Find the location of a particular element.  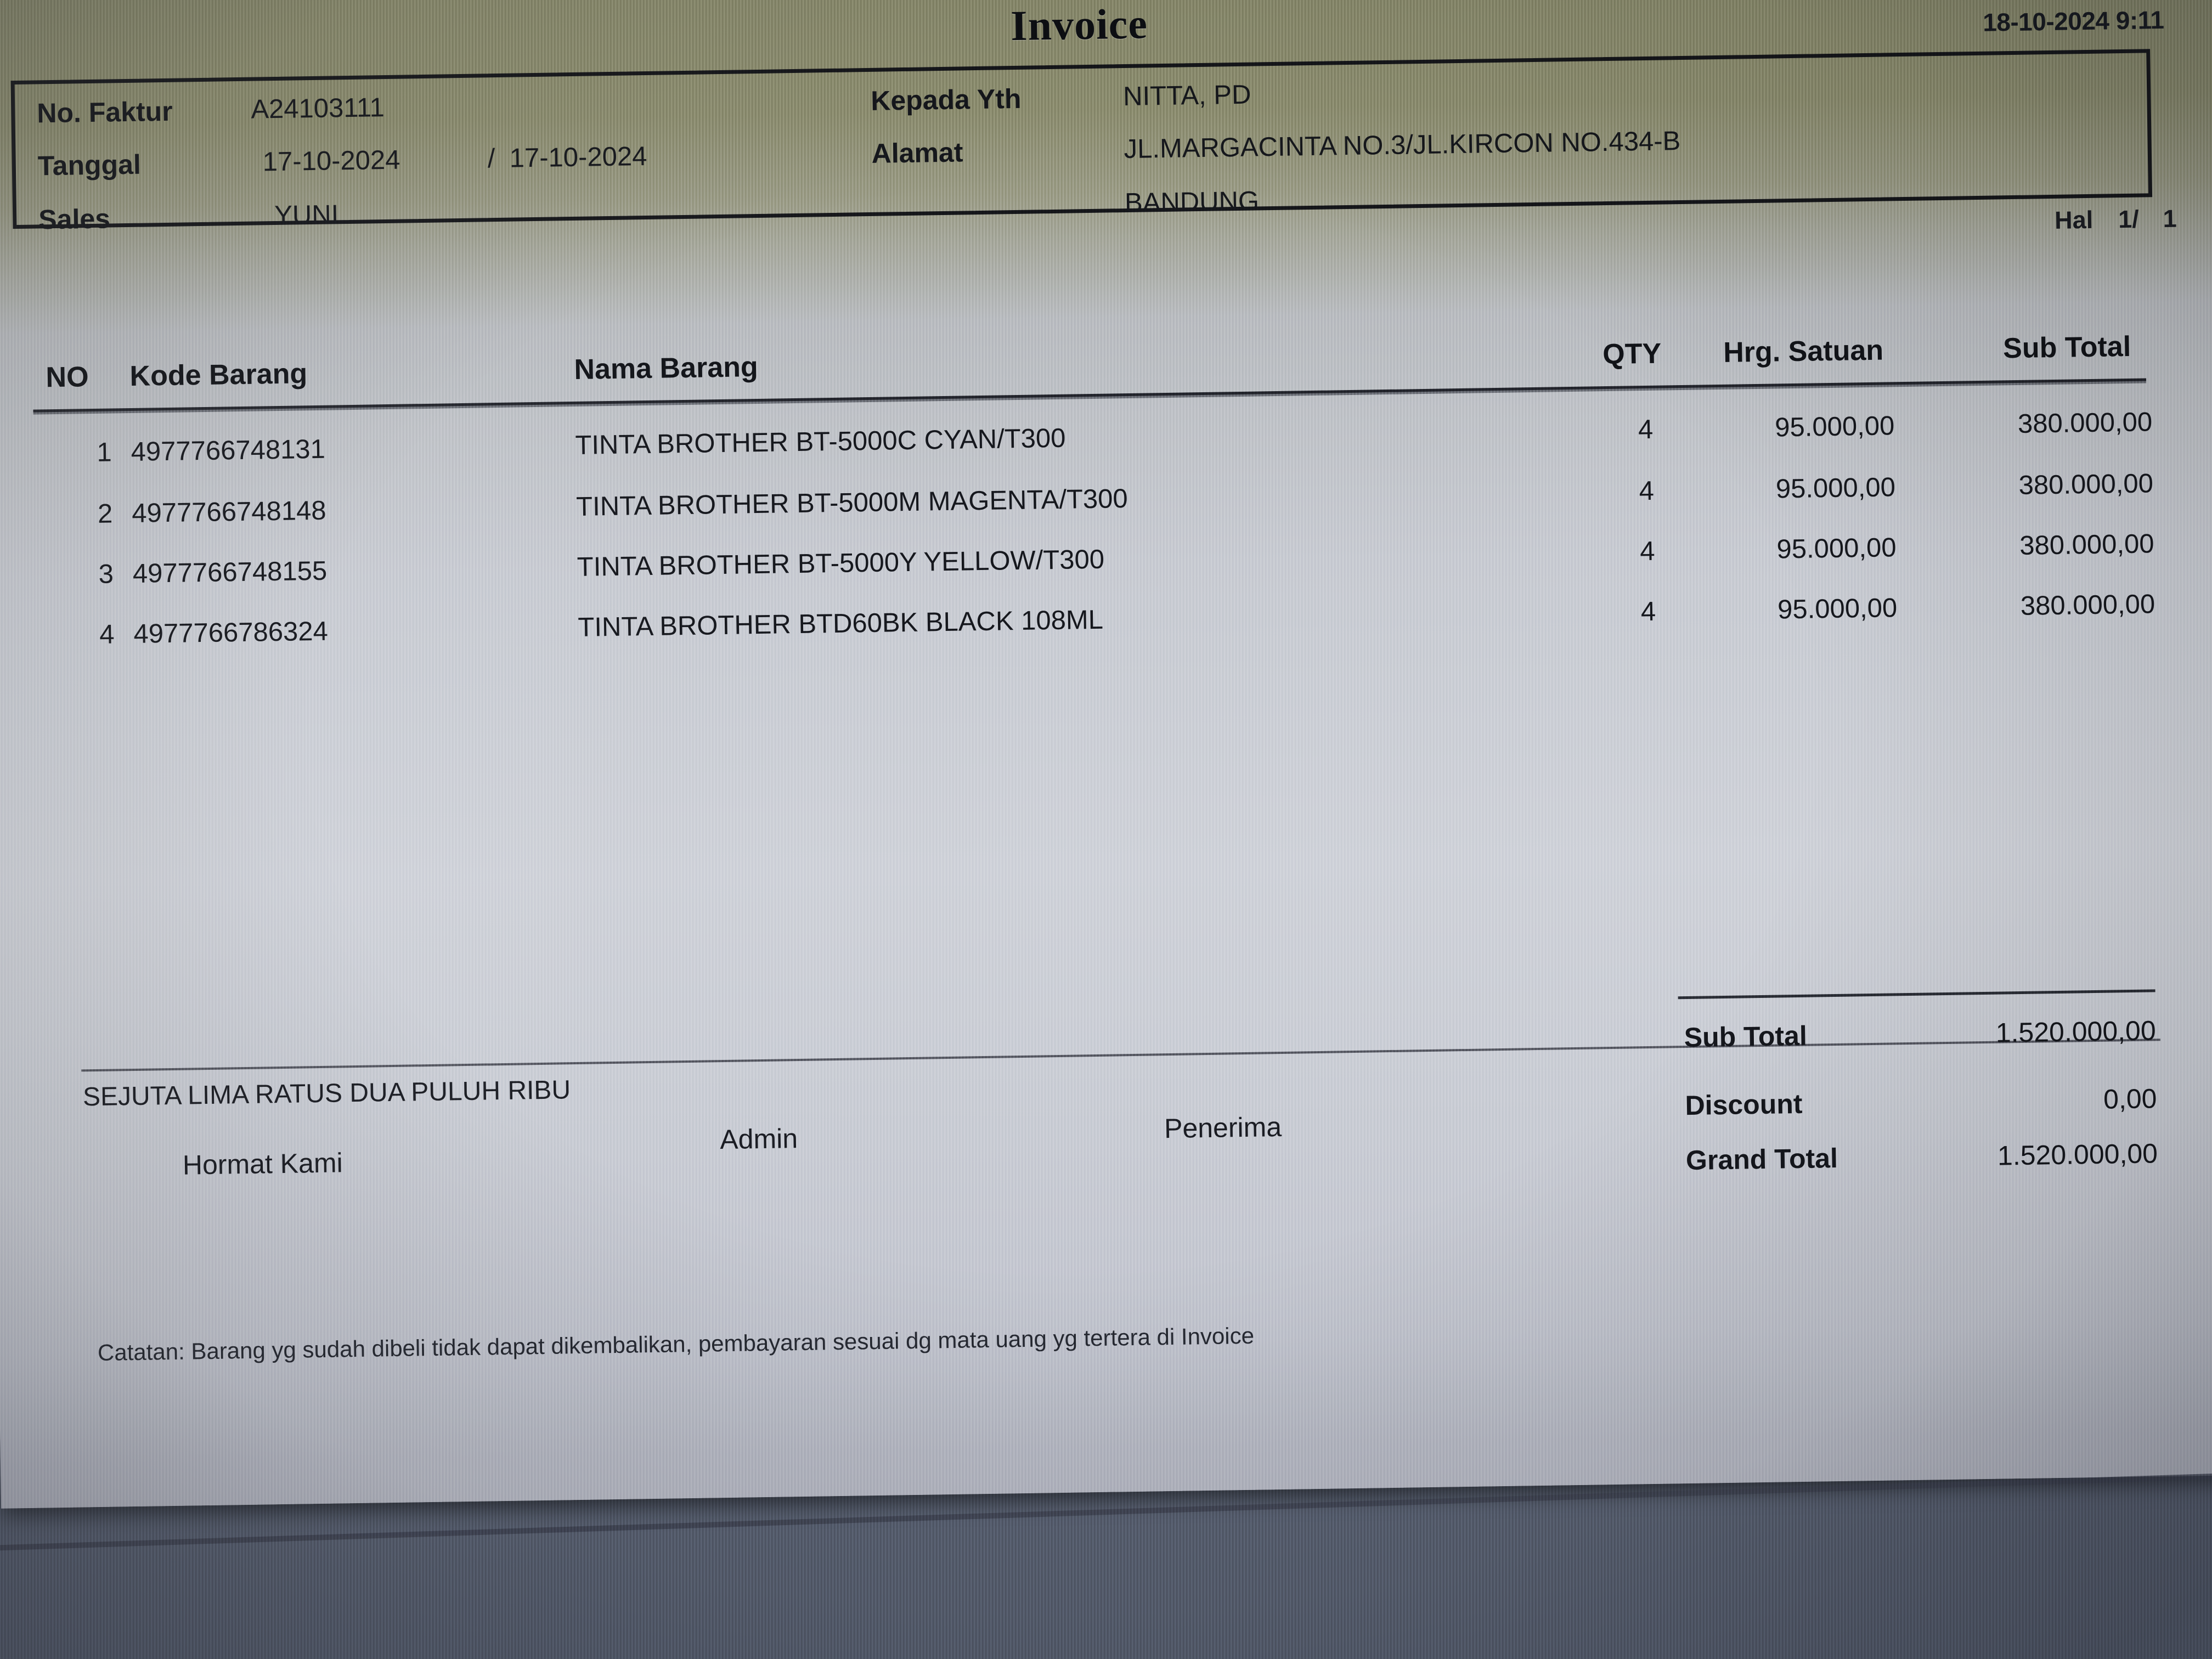

value-sub-total: 1.520.000,00 is located at coordinates (2076, 1031).